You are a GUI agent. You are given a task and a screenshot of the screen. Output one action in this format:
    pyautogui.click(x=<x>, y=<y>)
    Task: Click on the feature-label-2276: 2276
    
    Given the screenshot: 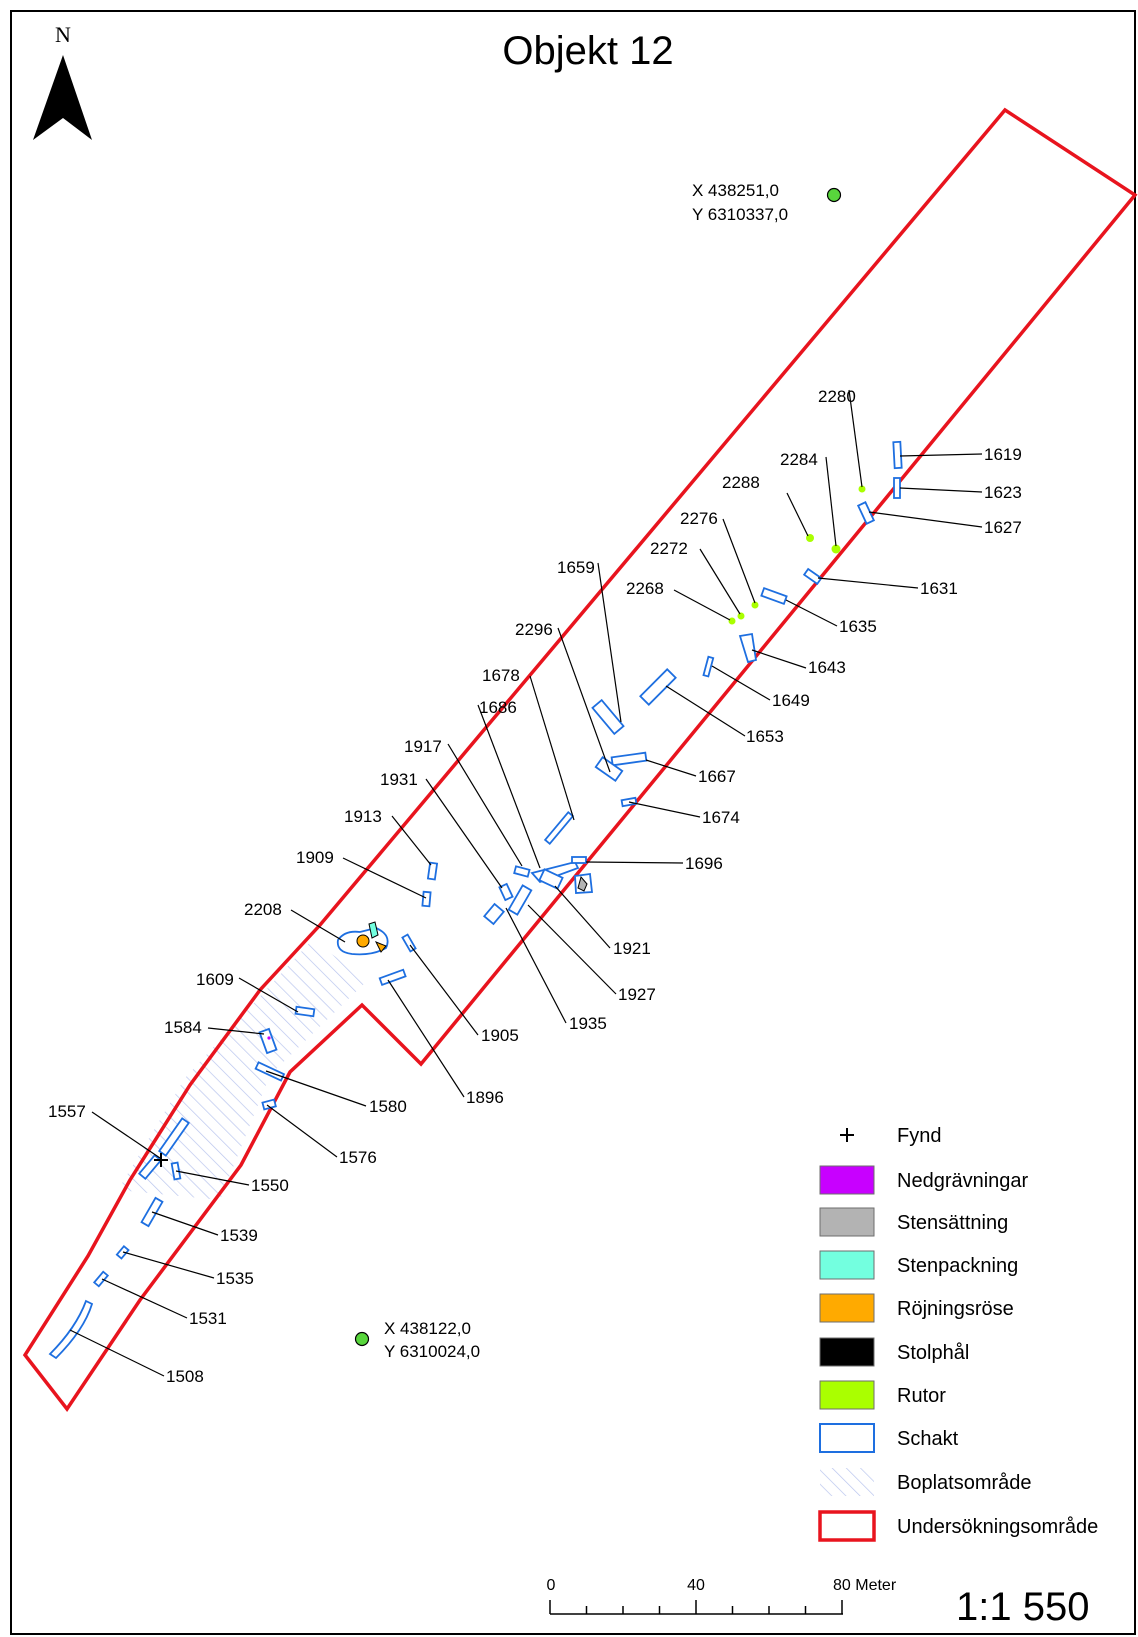 What is the action you would take?
    pyautogui.click(x=699, y=518)
    